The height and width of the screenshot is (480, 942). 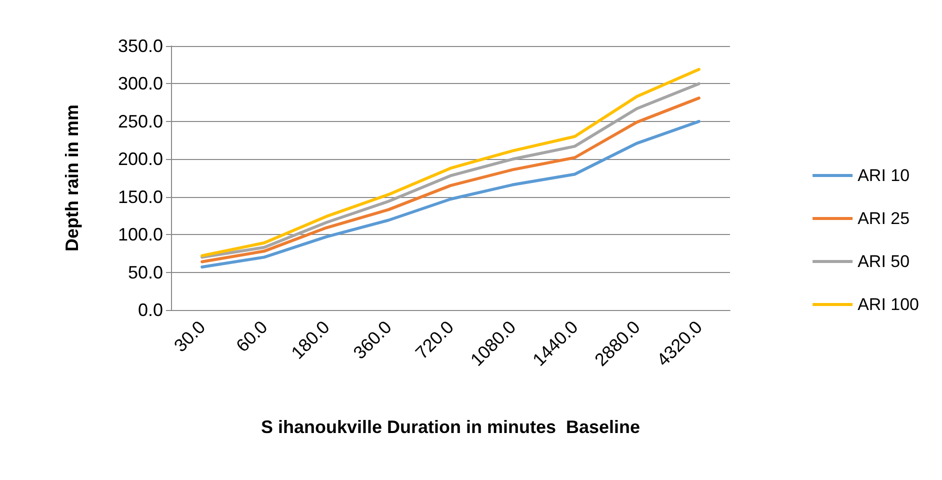 What do you see at coordinates (140, 121) in the screenshot?
I see `y-tick-label: 250.0` at bounding box center [140, 121].